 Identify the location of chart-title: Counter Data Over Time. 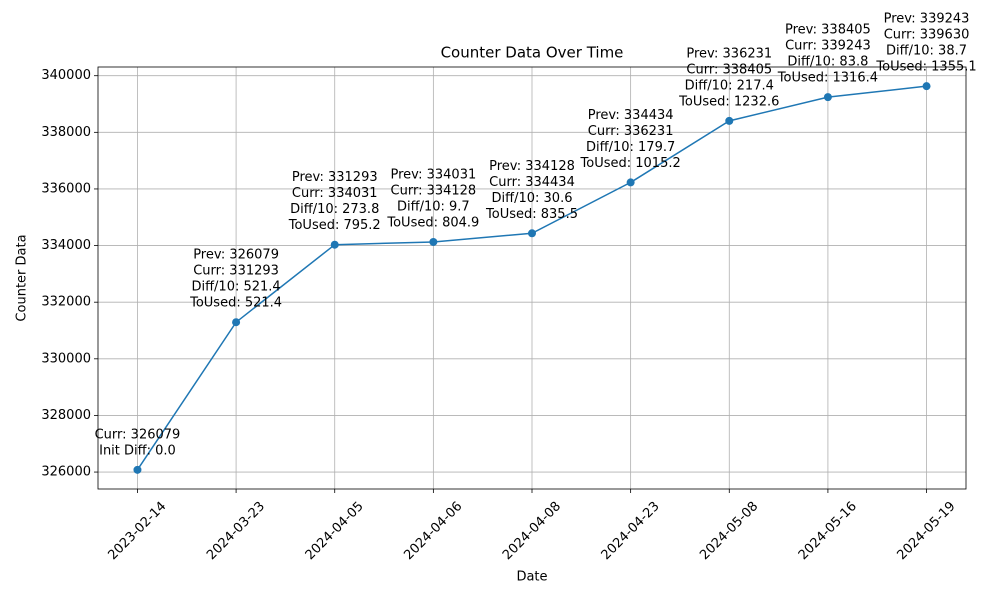
(532, 53).